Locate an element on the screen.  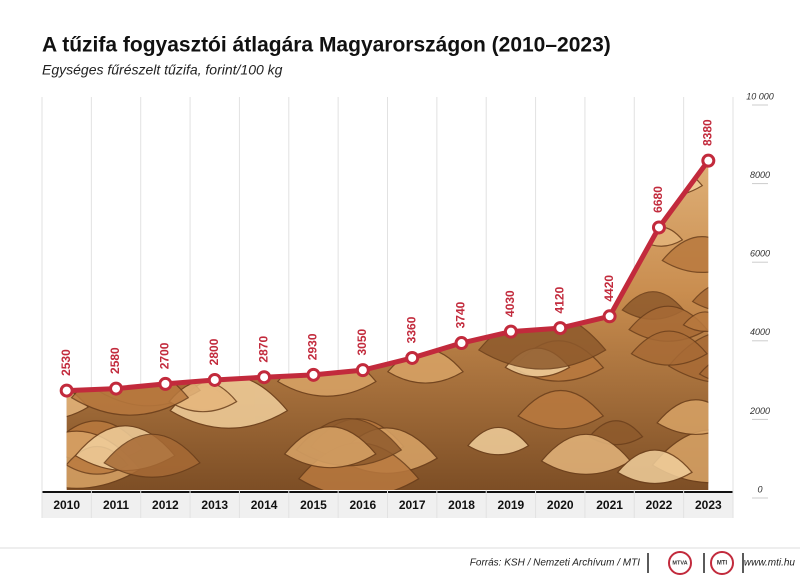
data-label: 2870 is located at coordinates (263, 349).